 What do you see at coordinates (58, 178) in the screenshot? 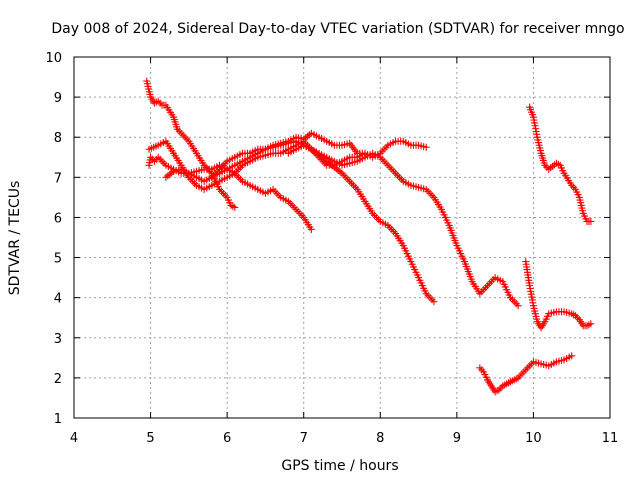
I see `y-tick-label: 7` at bounding box center [58, 178].